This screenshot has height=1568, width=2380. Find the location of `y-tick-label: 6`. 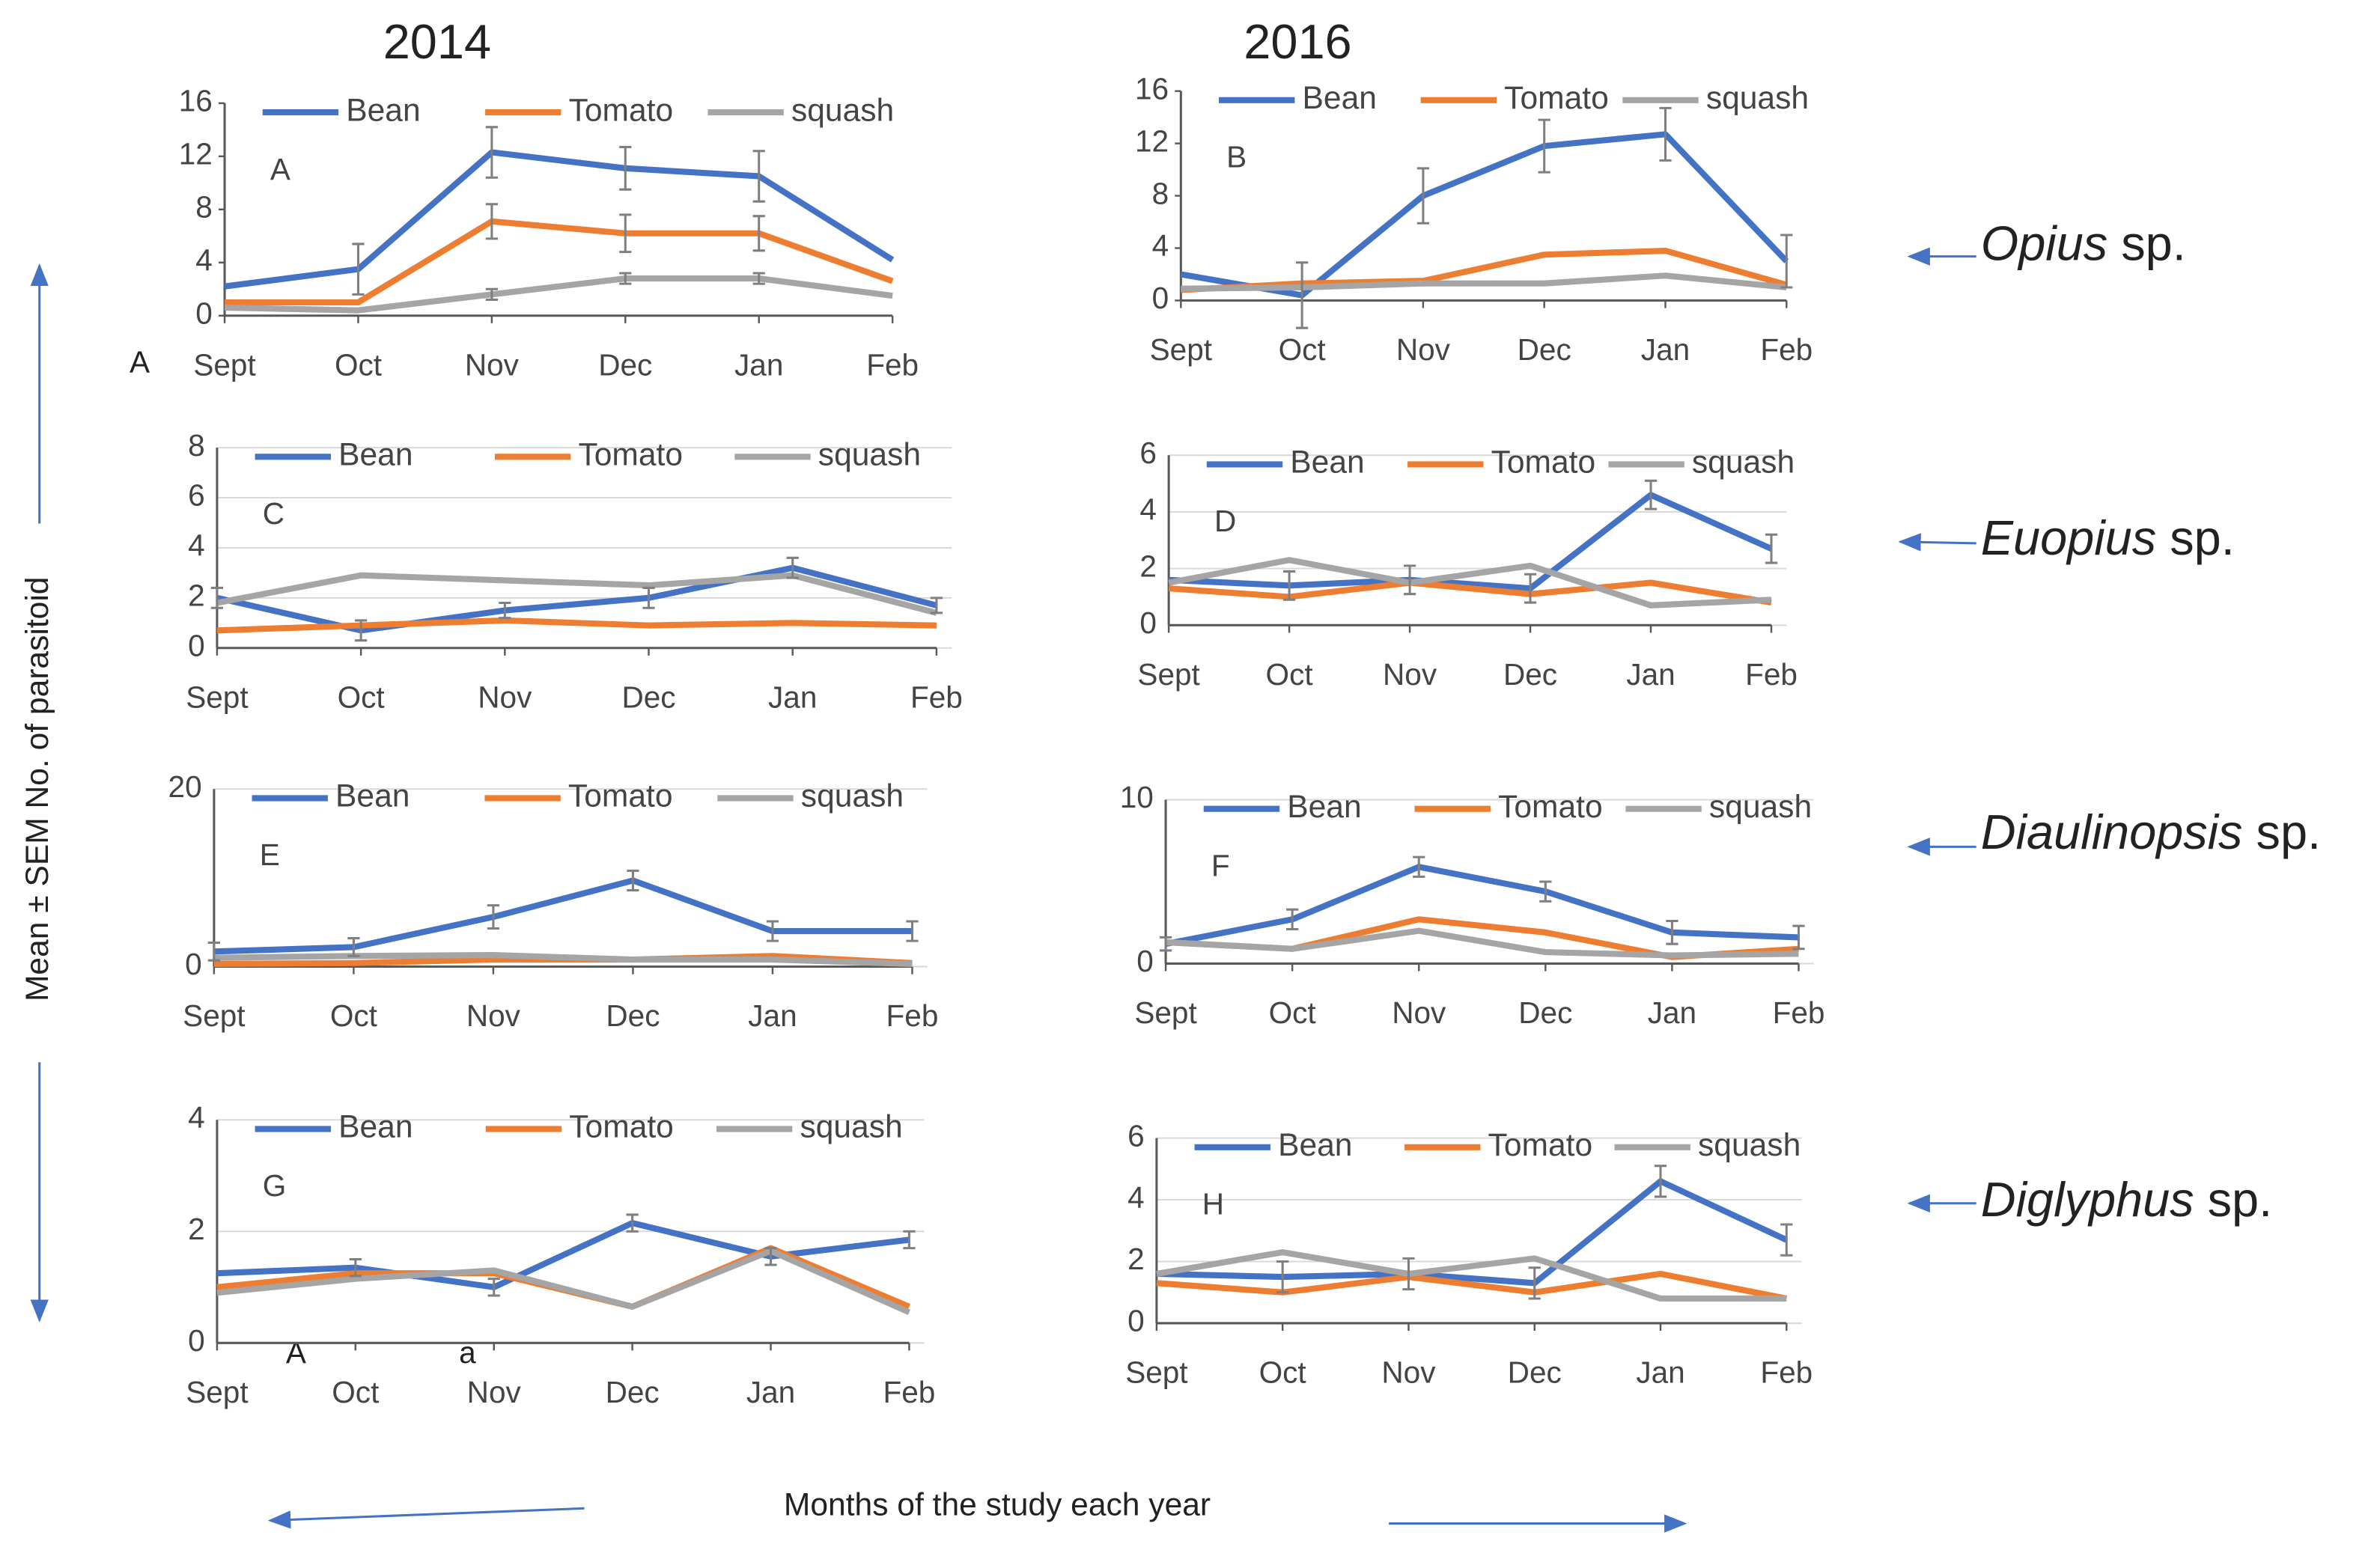

y-tick-label: 6 is located at coordinates (196, 495).